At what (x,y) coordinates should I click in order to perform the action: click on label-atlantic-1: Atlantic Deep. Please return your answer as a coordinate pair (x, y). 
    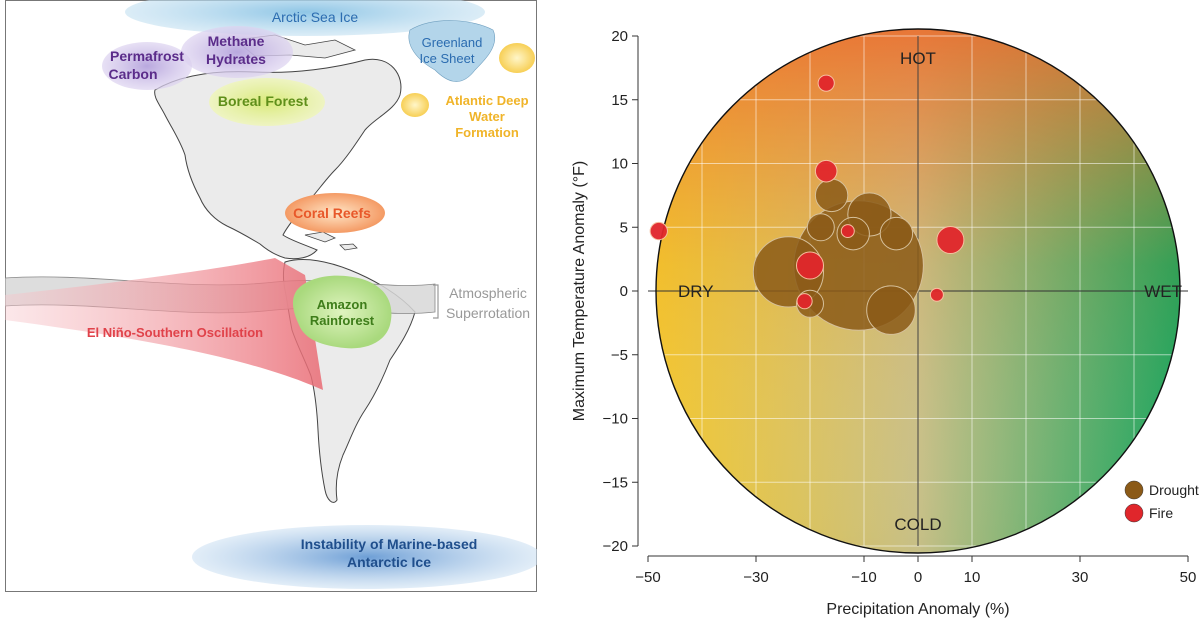
    Looking at the image, I should click on (486, 100).